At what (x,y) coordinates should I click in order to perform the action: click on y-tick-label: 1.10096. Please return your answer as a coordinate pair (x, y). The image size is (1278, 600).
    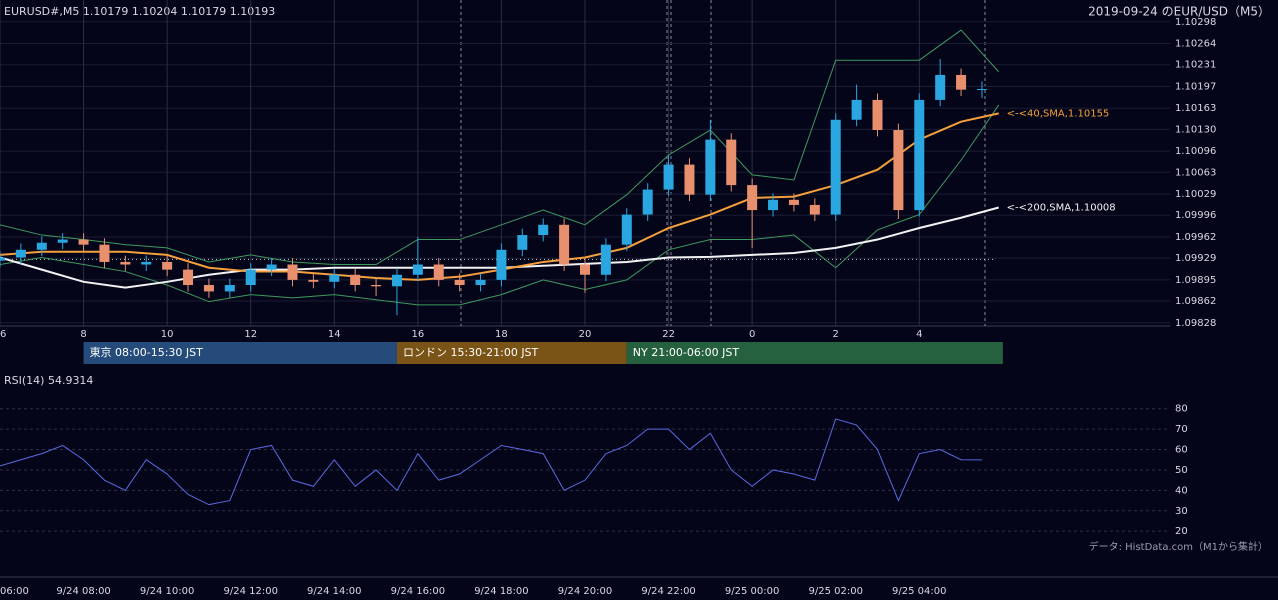
    Looking at the image, I should click on (1195, 151).